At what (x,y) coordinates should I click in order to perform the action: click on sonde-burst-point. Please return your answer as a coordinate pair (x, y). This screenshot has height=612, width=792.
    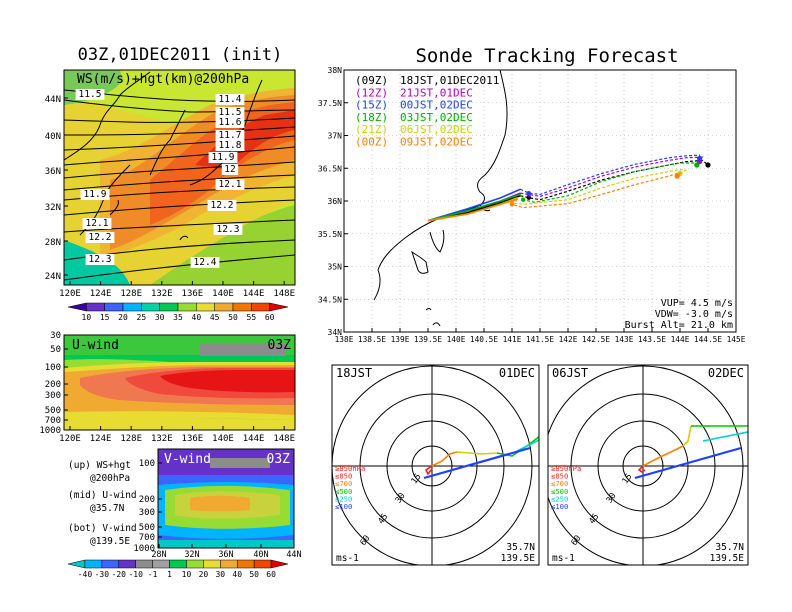
    Looking at the image, I should click on (523, 199).